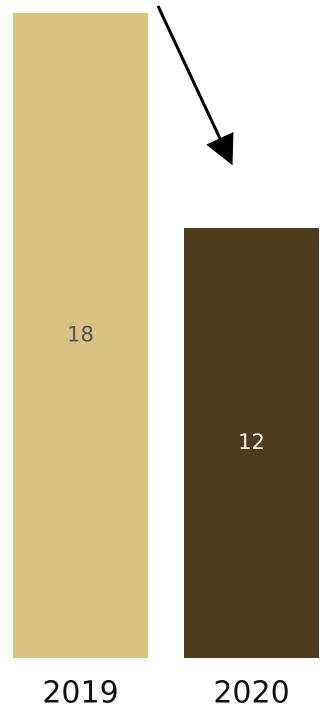  What do you see at coordinates (165, 693) in the screenshot?
I see `x-tick-labels-layer: 2019 2020` at bounding box center [165, 693].